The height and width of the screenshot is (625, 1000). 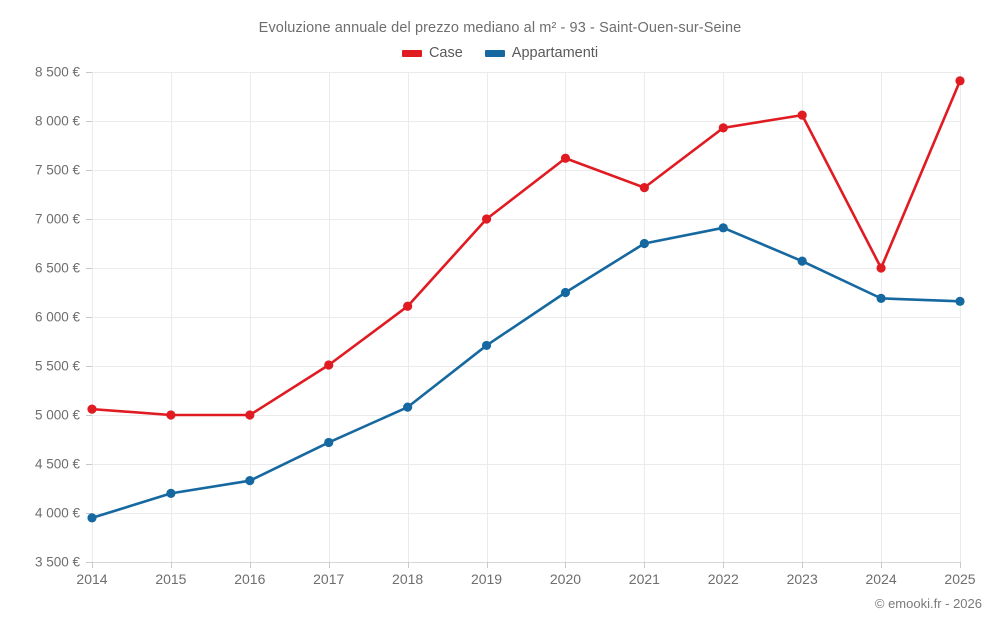 I want to click on x-axis-label: 2016, so click(x=250, y=579).